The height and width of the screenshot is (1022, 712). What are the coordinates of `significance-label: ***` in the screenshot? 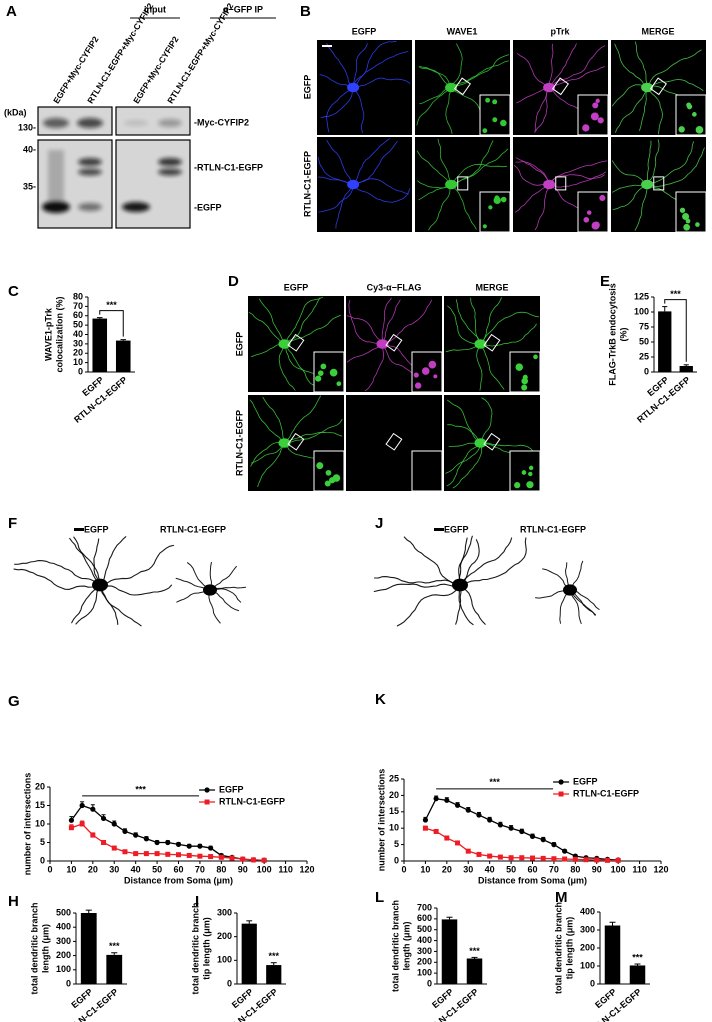 It's located at (637, 957).